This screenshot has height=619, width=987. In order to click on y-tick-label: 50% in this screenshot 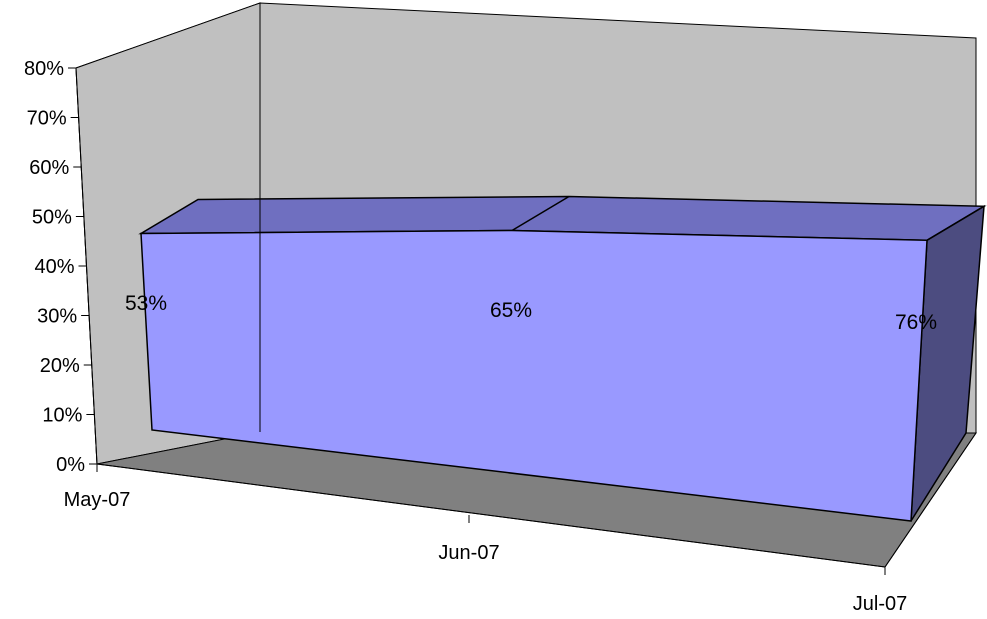, I will do `click(52, 218)`.